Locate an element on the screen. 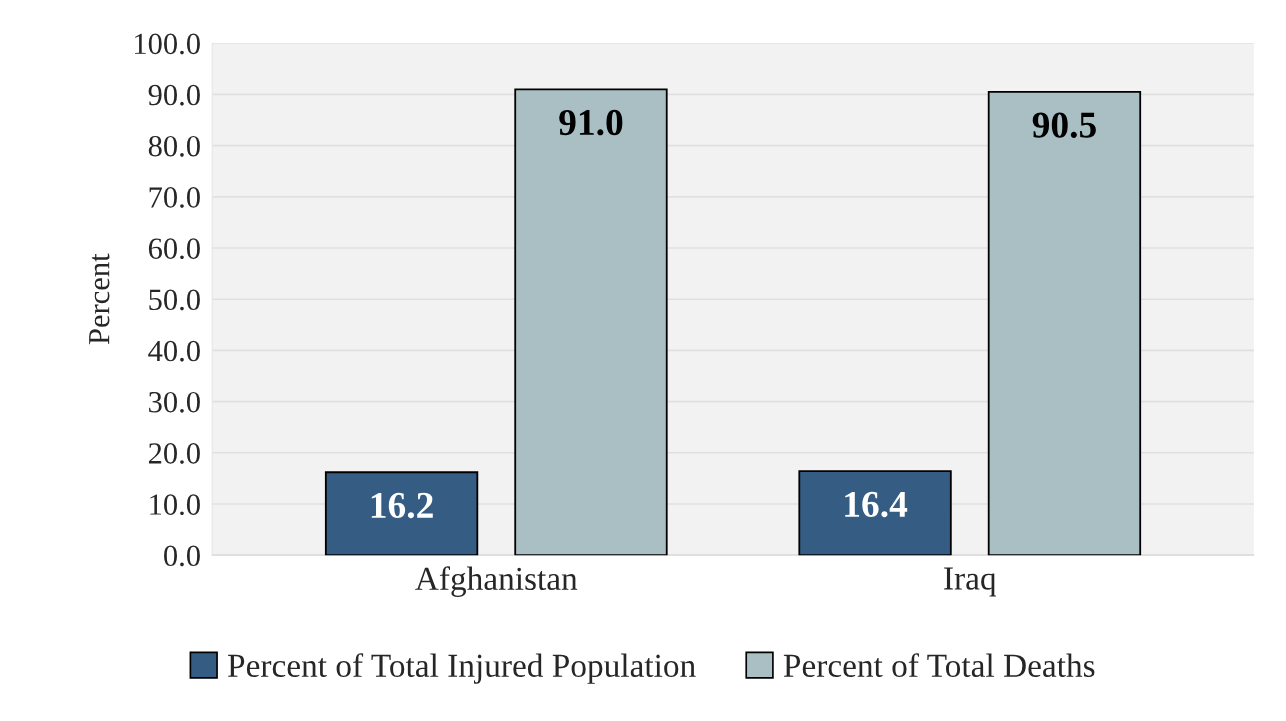 The width and height of the screenshot is (1286, 721). data-label: 91.0 is located at coordinates (591, 122).